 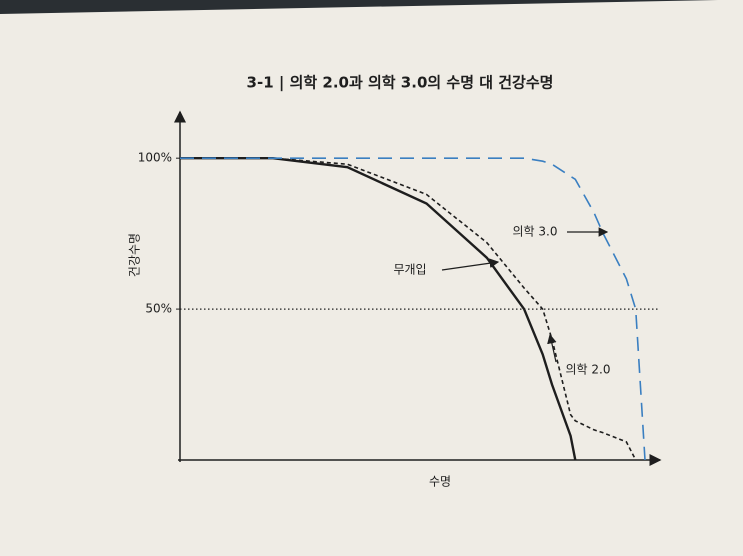 I want to click on series-label: 의학 3.0, so click(x=535, y=232).